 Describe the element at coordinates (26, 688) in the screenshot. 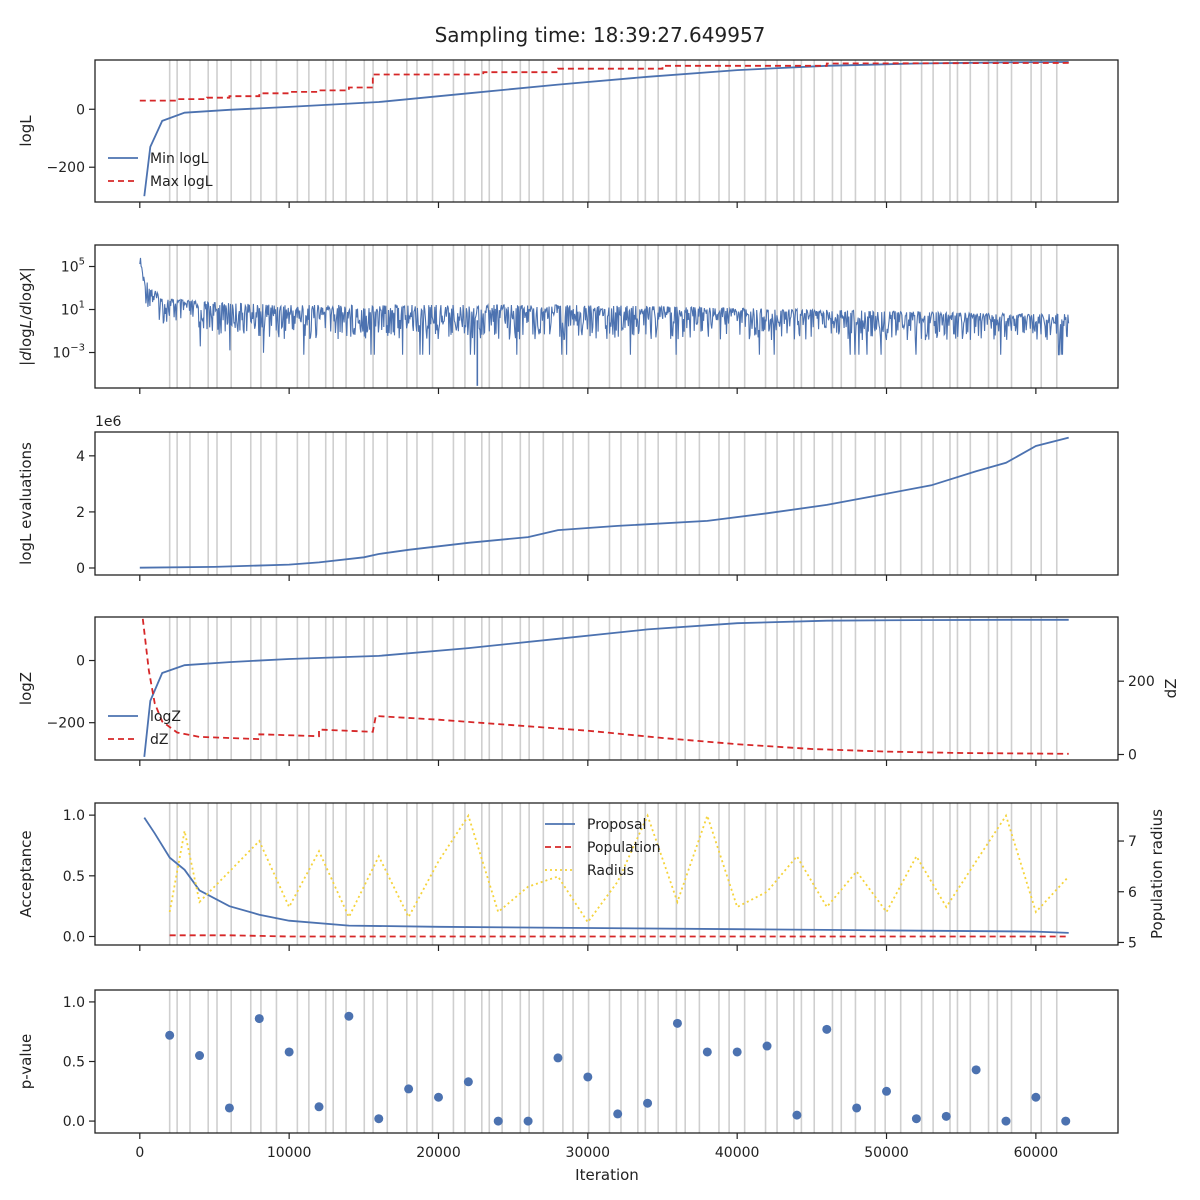

I see `y-axis-label: logZ` at that location.